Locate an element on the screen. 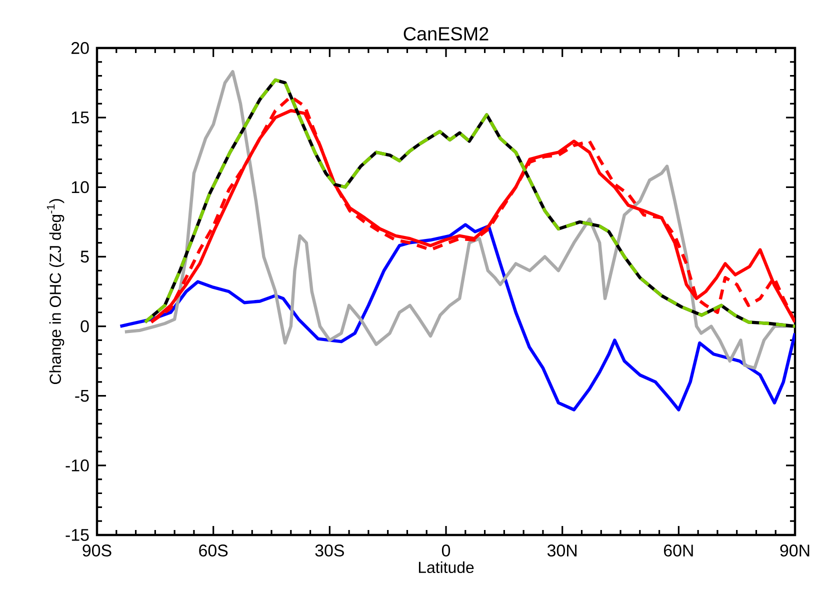  x-tick-label: 0 is located at coordinates (446, 550).